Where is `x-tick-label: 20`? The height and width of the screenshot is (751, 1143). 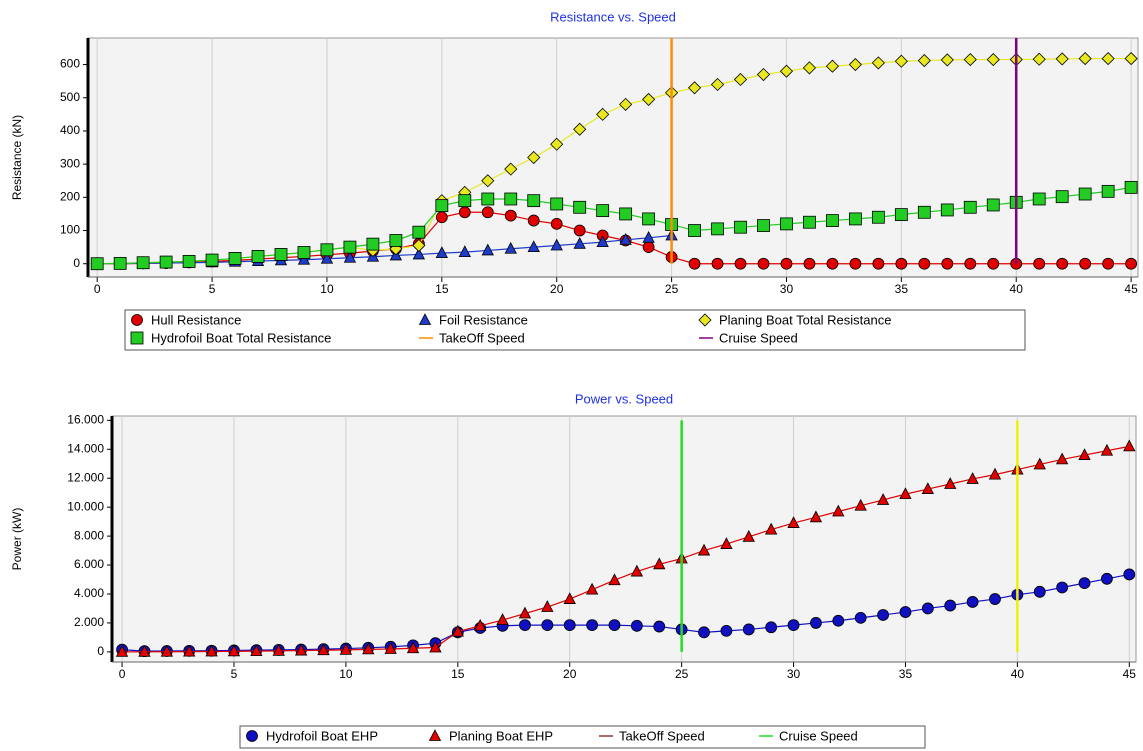
x-tick-label: 20 is located at coordinates (570, 674).